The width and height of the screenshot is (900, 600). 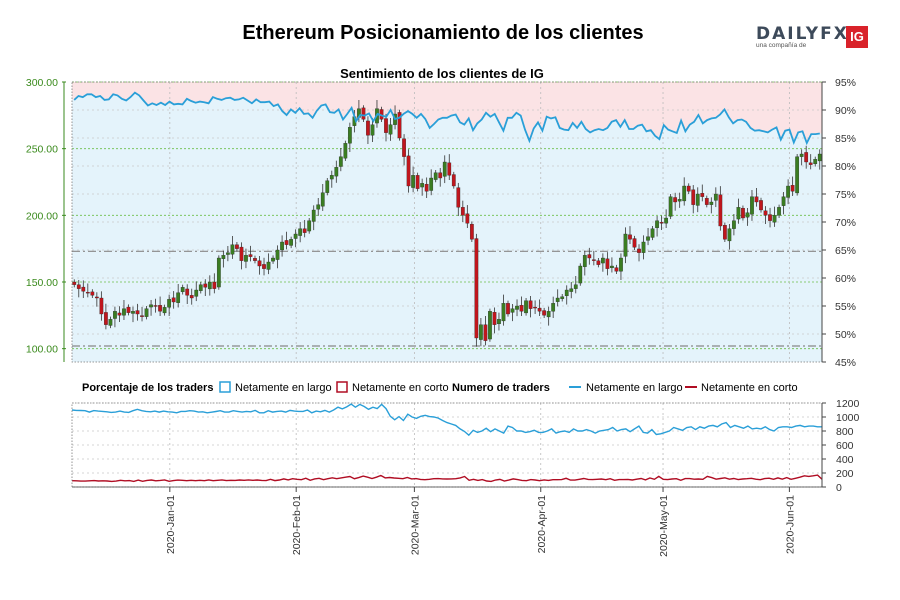 I want to click on legend-pct-short-swatch, so click(x=342, y=387).